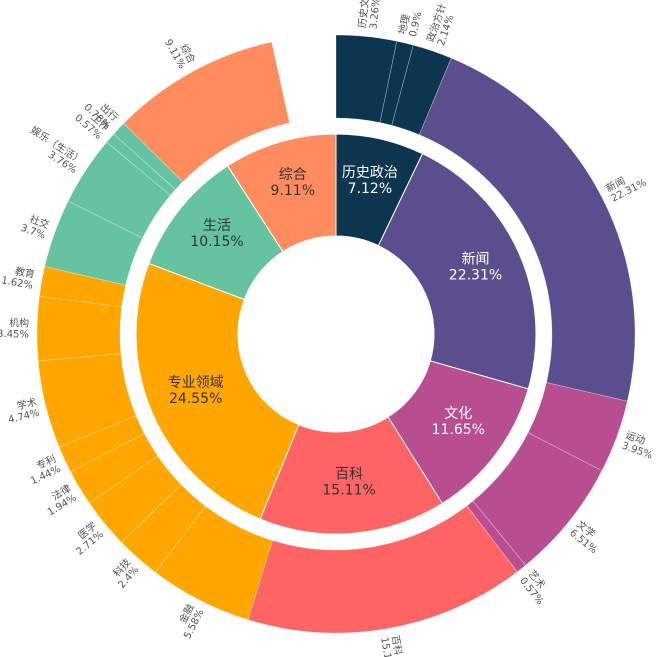 Image resolution: width=660 pixels, height=657 pixels. Describe the element at coordinates (79, 329) in the screenshot. I see `outer-slice-机构` at that location.